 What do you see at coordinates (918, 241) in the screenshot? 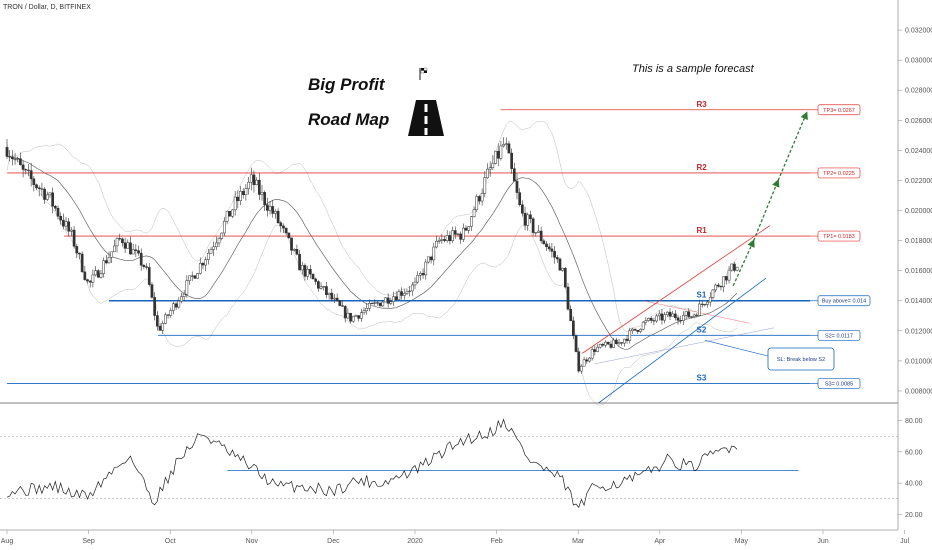
I see `price-tick-label: 0.018000` at bounding box center [918, 241].